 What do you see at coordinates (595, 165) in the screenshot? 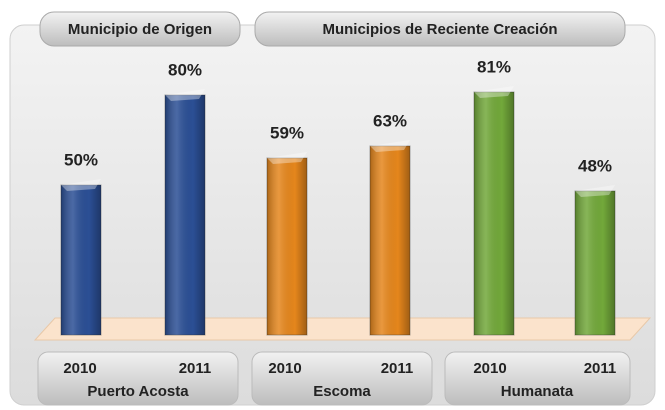
I see `value-label: 48%` at bounding box center [595, 165].